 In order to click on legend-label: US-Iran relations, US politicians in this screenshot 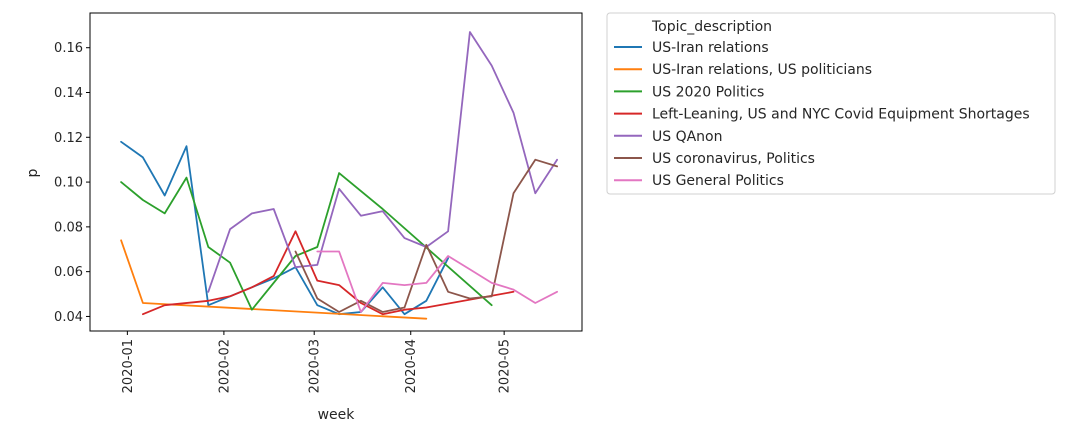, I will do `click(762, 70)`.